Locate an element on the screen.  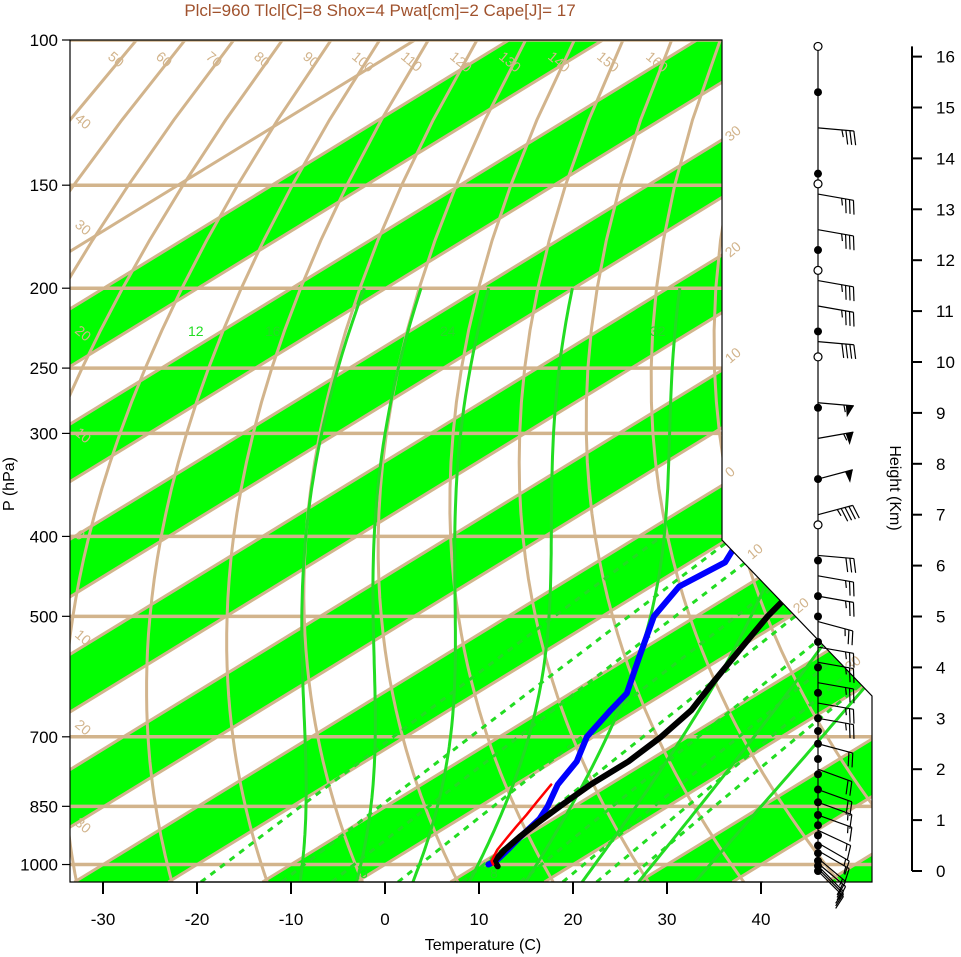
pressure-tick-label: 200 is located at coordinates (44, 288).